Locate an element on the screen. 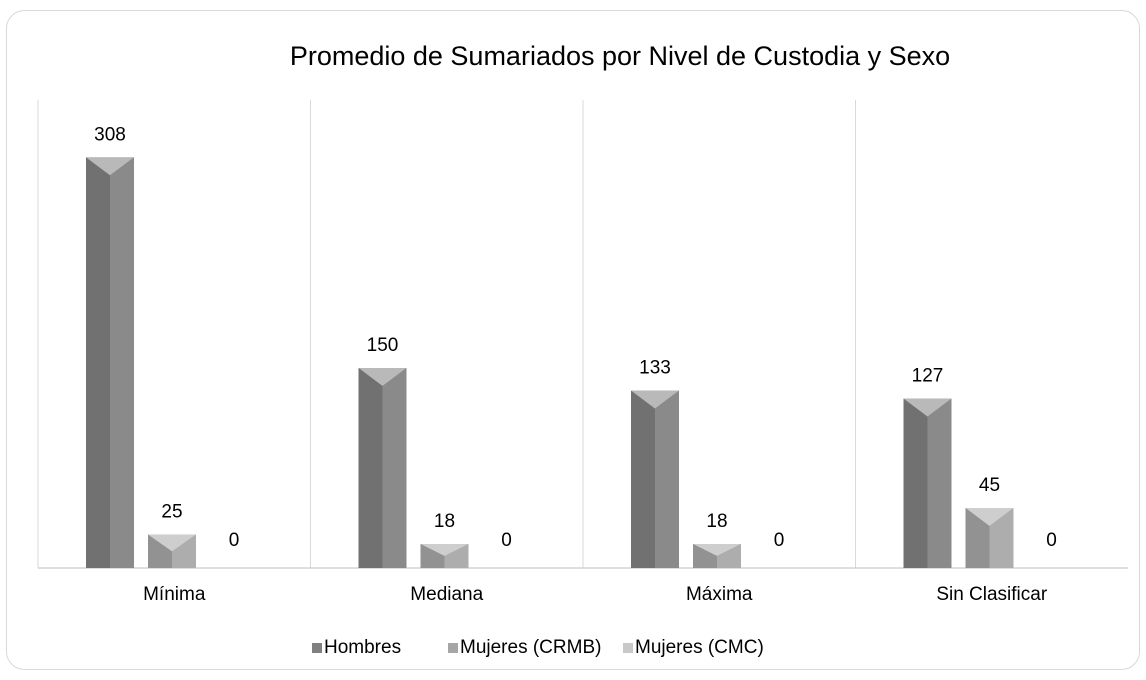 This screenshot has height=680, width=1146. x-tick-label: Mediana is located at coordinates (446, 594).